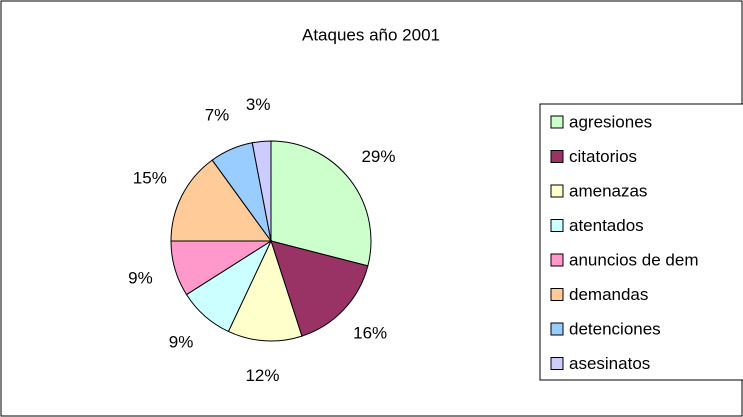 Image resolution: width=743 pixels, height=417 pixels. I want to click on legend-label: anuncios de dem, so click(633, 259).